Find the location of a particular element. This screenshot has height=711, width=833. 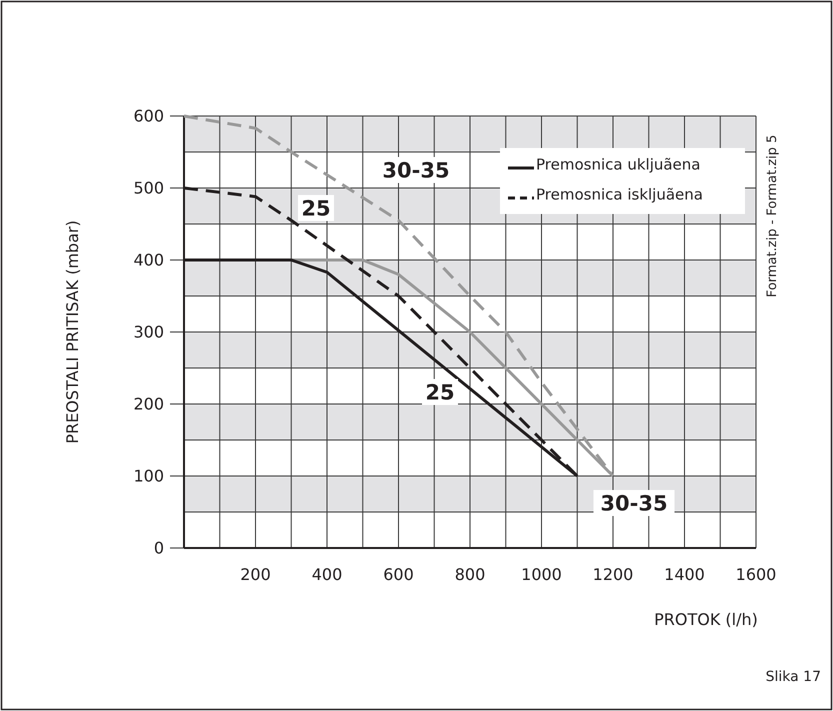

y-tick-label: 500 is located at coordinates (148, 188).